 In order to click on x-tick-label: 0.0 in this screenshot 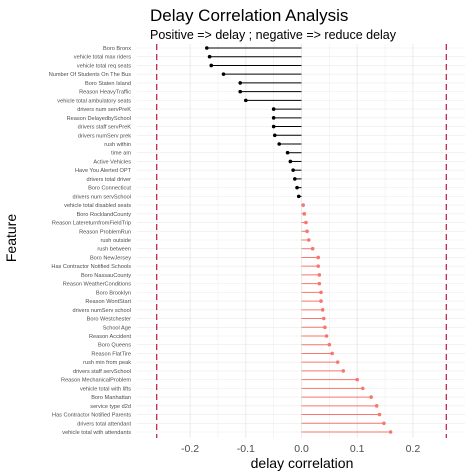, I will do `click(301, 449)`.